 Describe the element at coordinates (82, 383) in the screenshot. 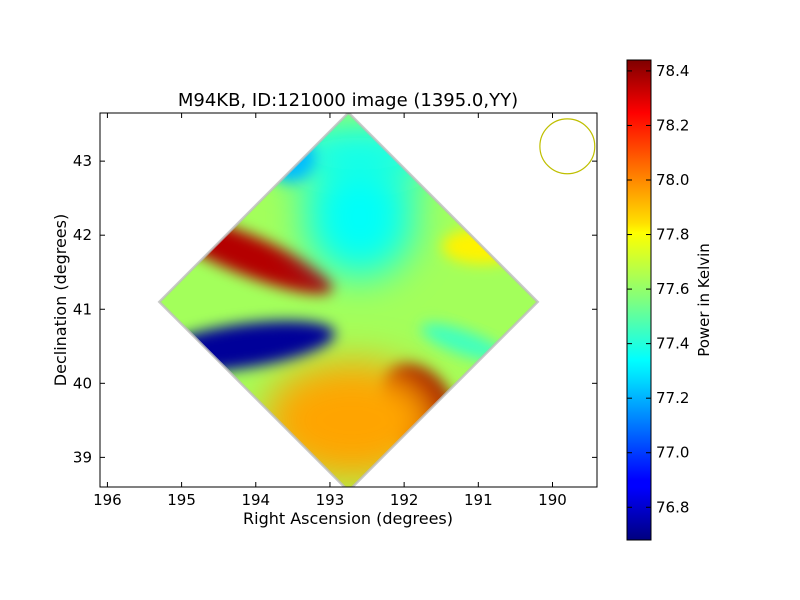

I see `y-tick-label: 40` at that location.